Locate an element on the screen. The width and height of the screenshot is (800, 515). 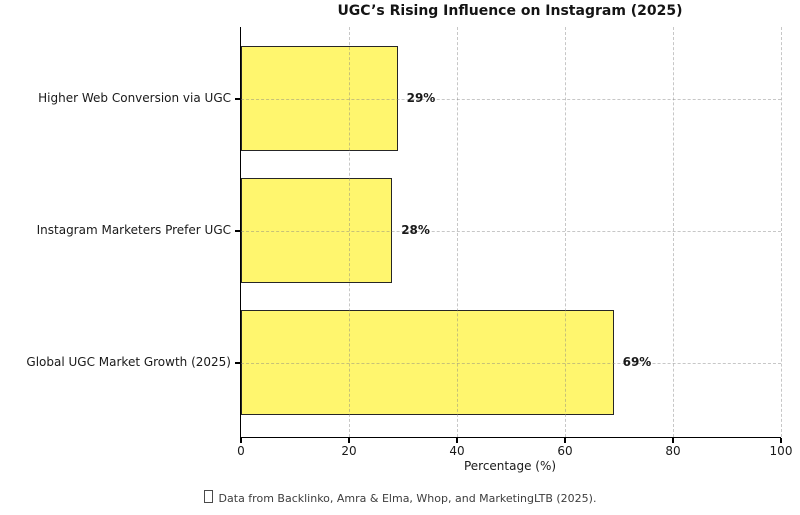
x-tick-label: 20 is located at coordinates (349, 451).